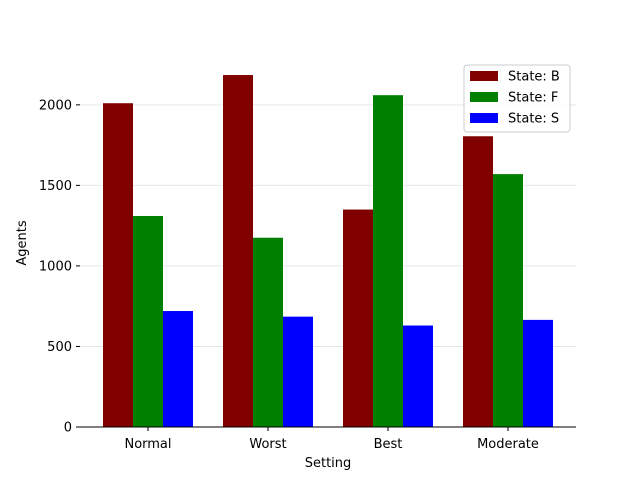 This screenshot has height=480, width=640. I want to click on x-tick-label: Best, so click(388, 444).